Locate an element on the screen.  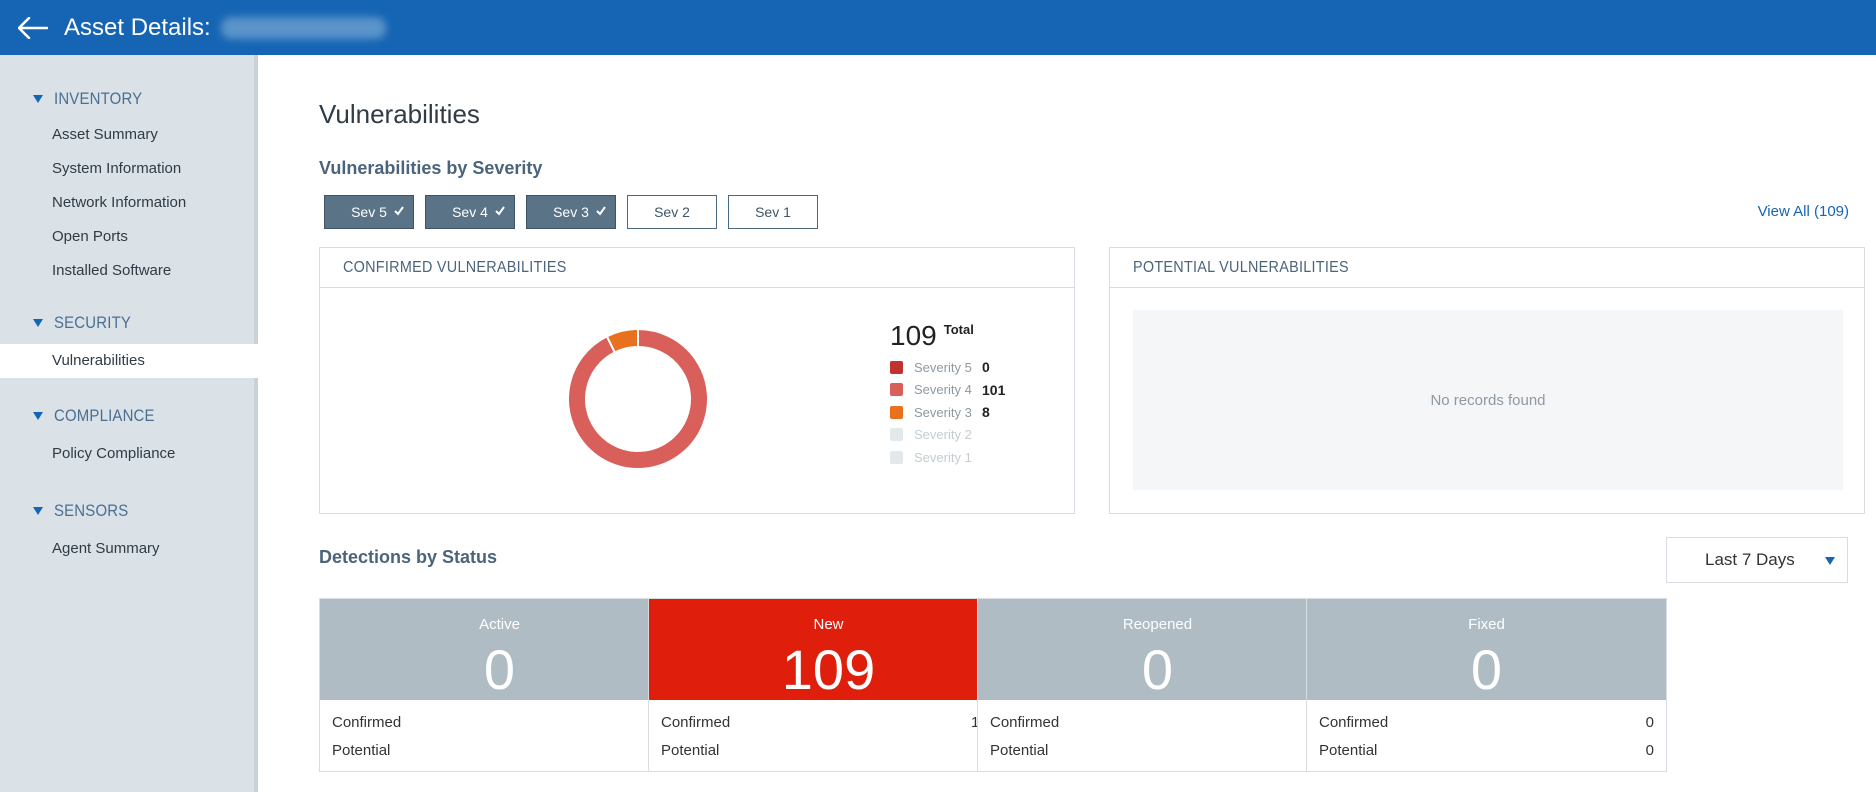
legend-item: Severity 3 8 is located at coordinates (947, 412).